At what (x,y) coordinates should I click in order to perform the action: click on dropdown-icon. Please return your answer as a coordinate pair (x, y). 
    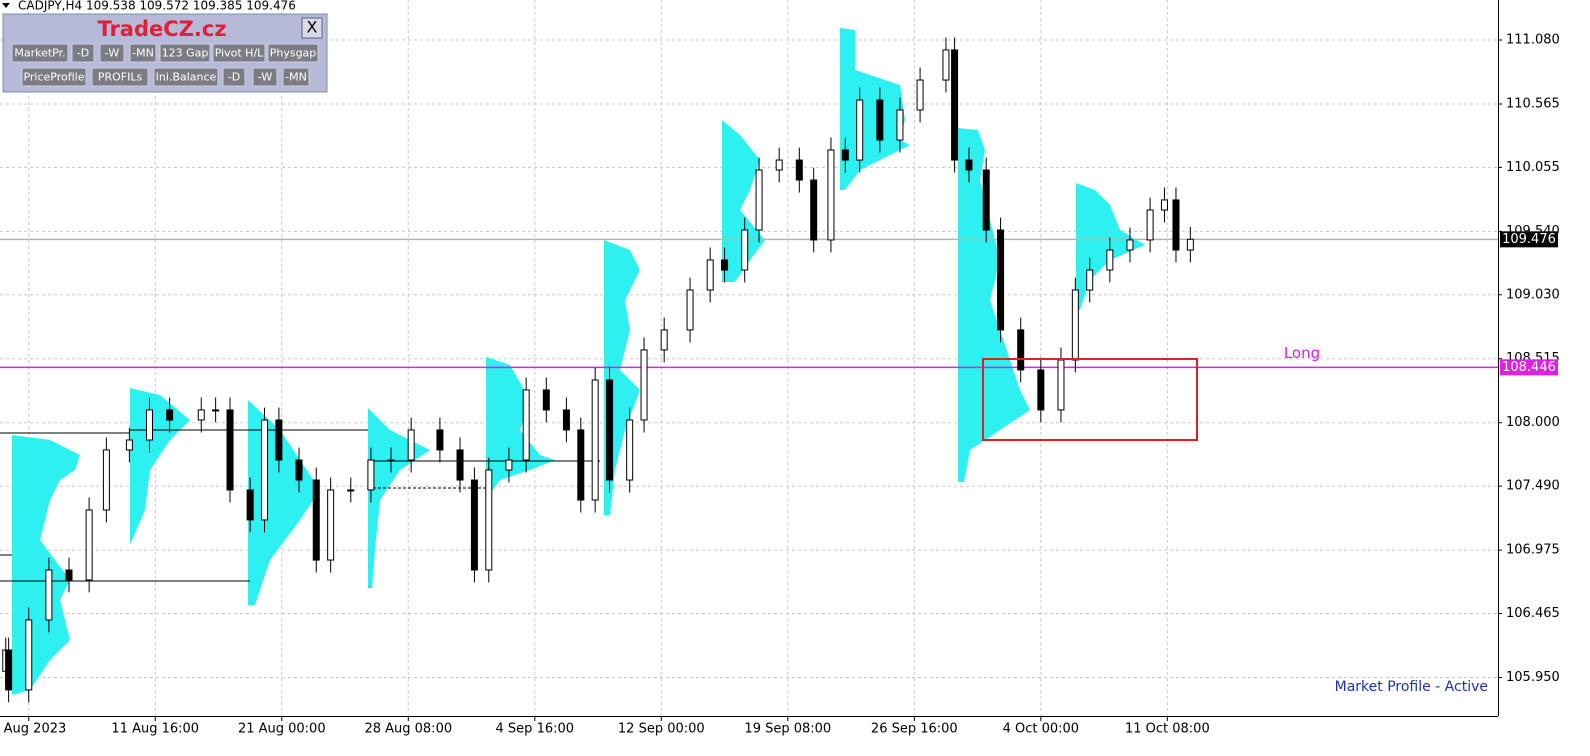
    Looking at the image, I should click on (6, 5).